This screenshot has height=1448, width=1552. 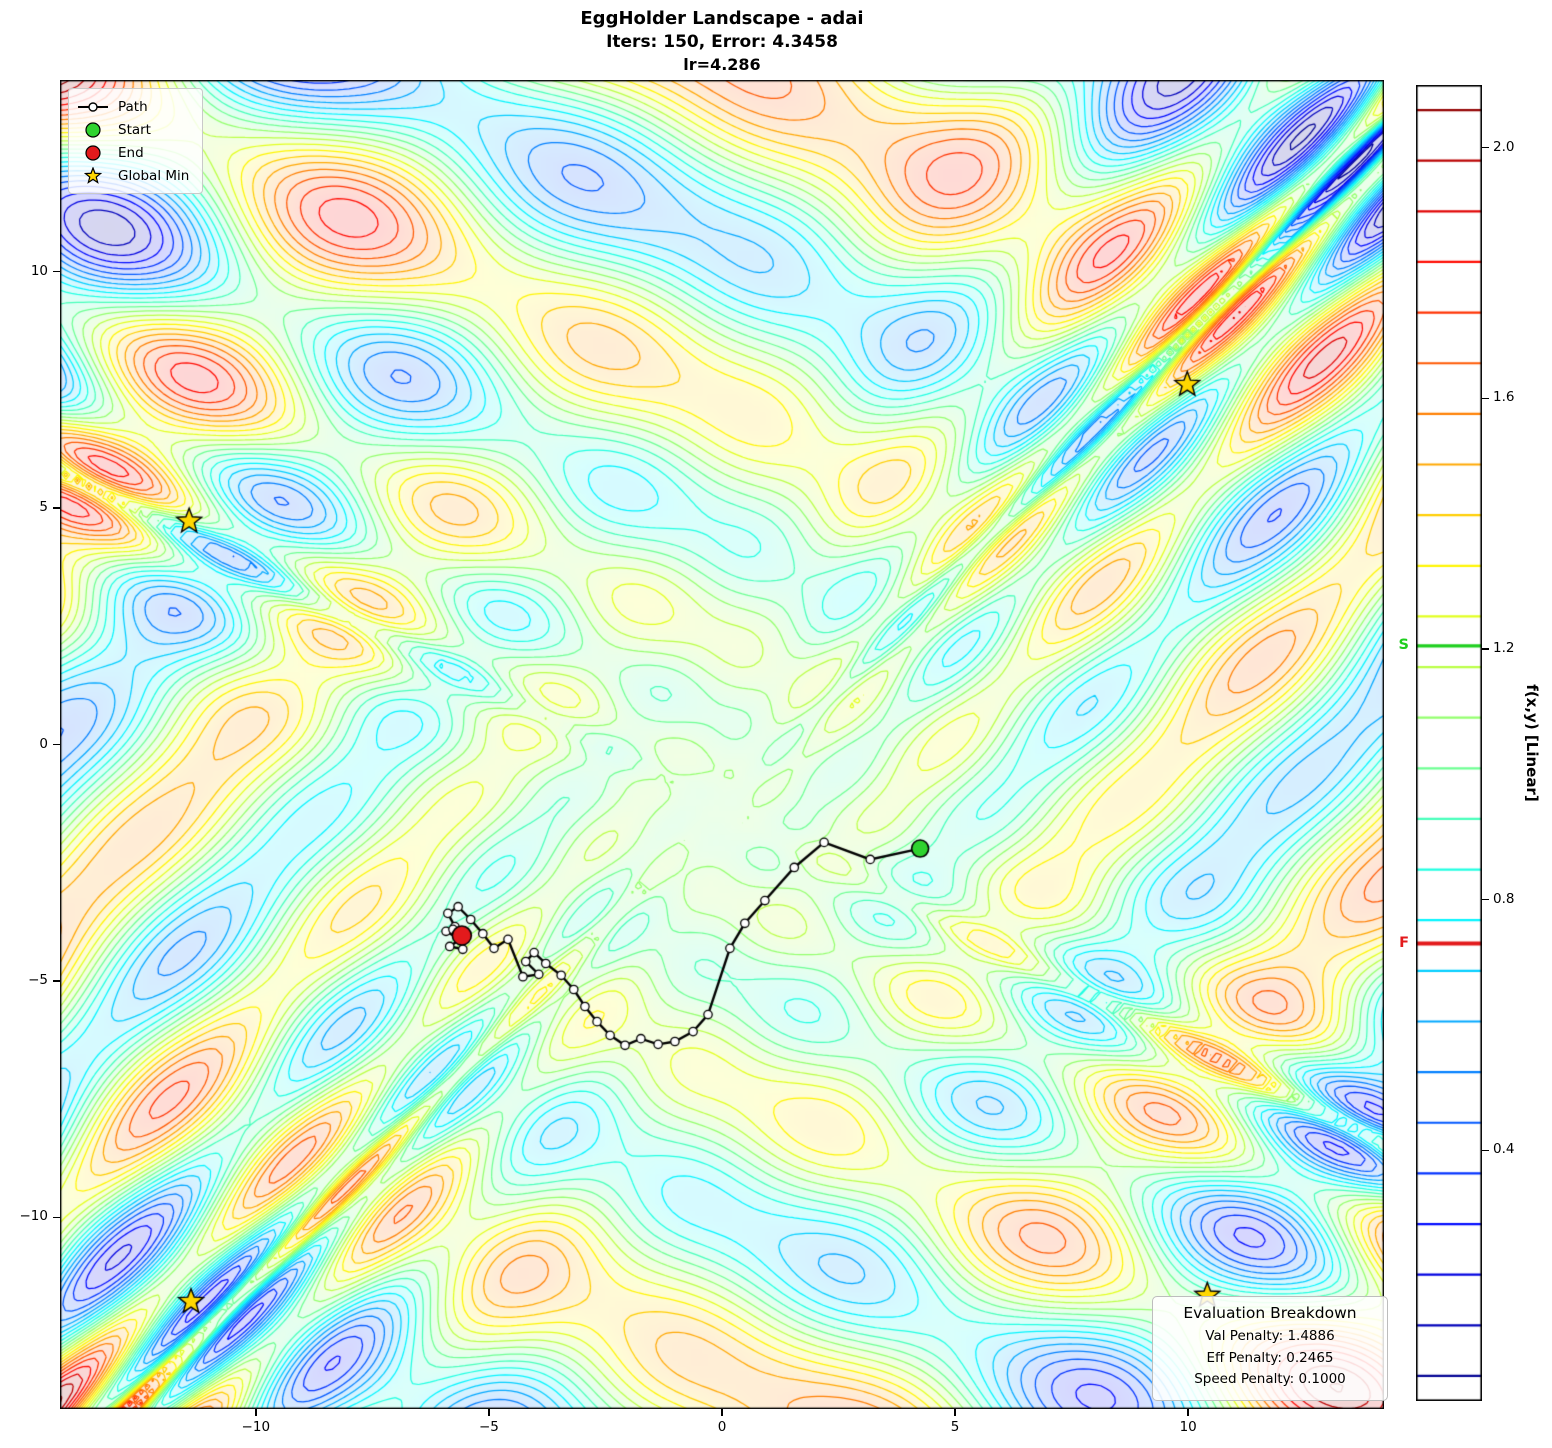 I want to click on legend-item-path: Path, so click(x=133, y=106).